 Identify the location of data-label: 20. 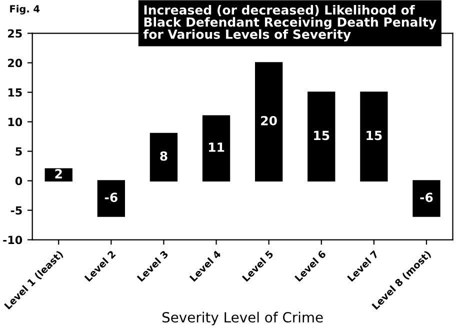
(269, 121).